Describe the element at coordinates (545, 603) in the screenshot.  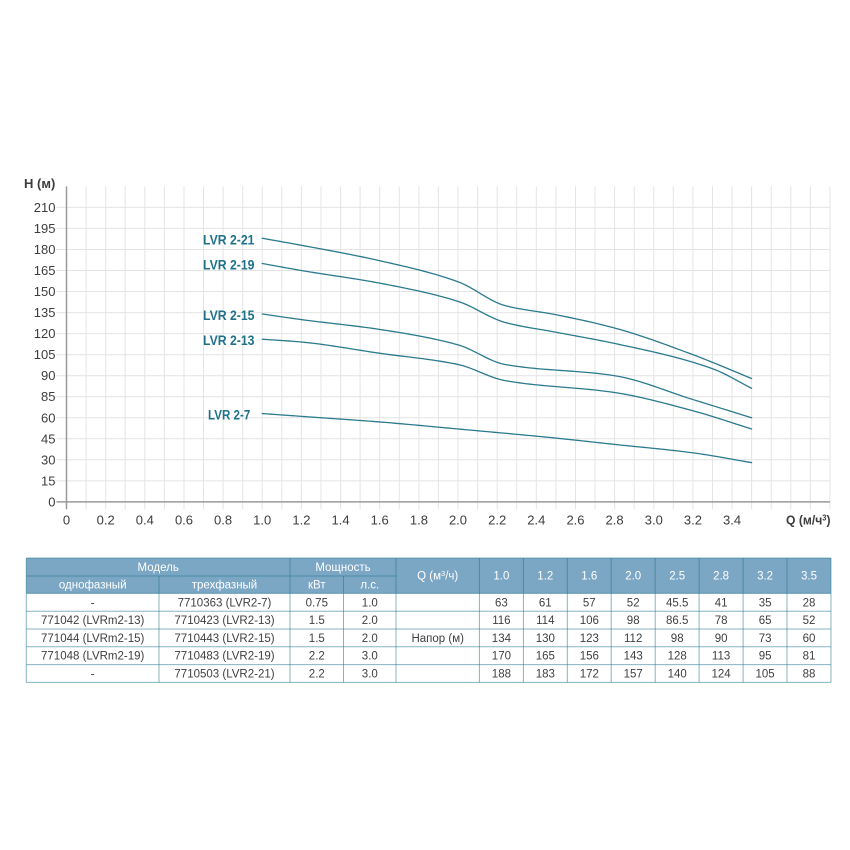
I see `svg-text: 61` at that location.